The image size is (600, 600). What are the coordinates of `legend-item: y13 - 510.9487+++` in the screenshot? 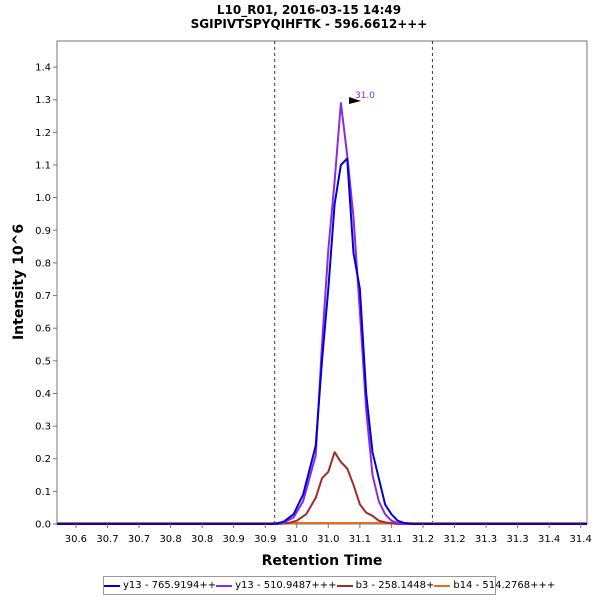 It's located at (276, 585).